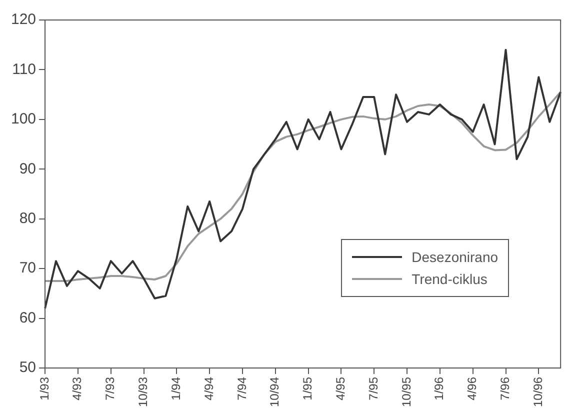  I want to click on x-tick-label: 7/95, so click(373, 388).